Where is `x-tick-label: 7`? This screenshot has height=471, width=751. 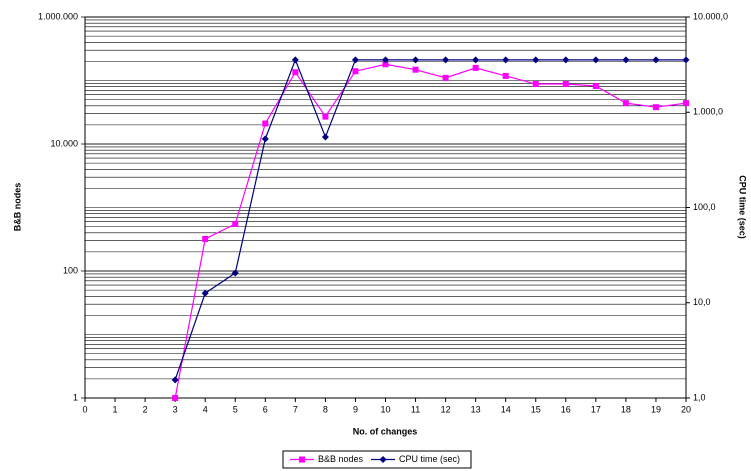
x-tick-label: 7 is located at coordinates (295, 409).